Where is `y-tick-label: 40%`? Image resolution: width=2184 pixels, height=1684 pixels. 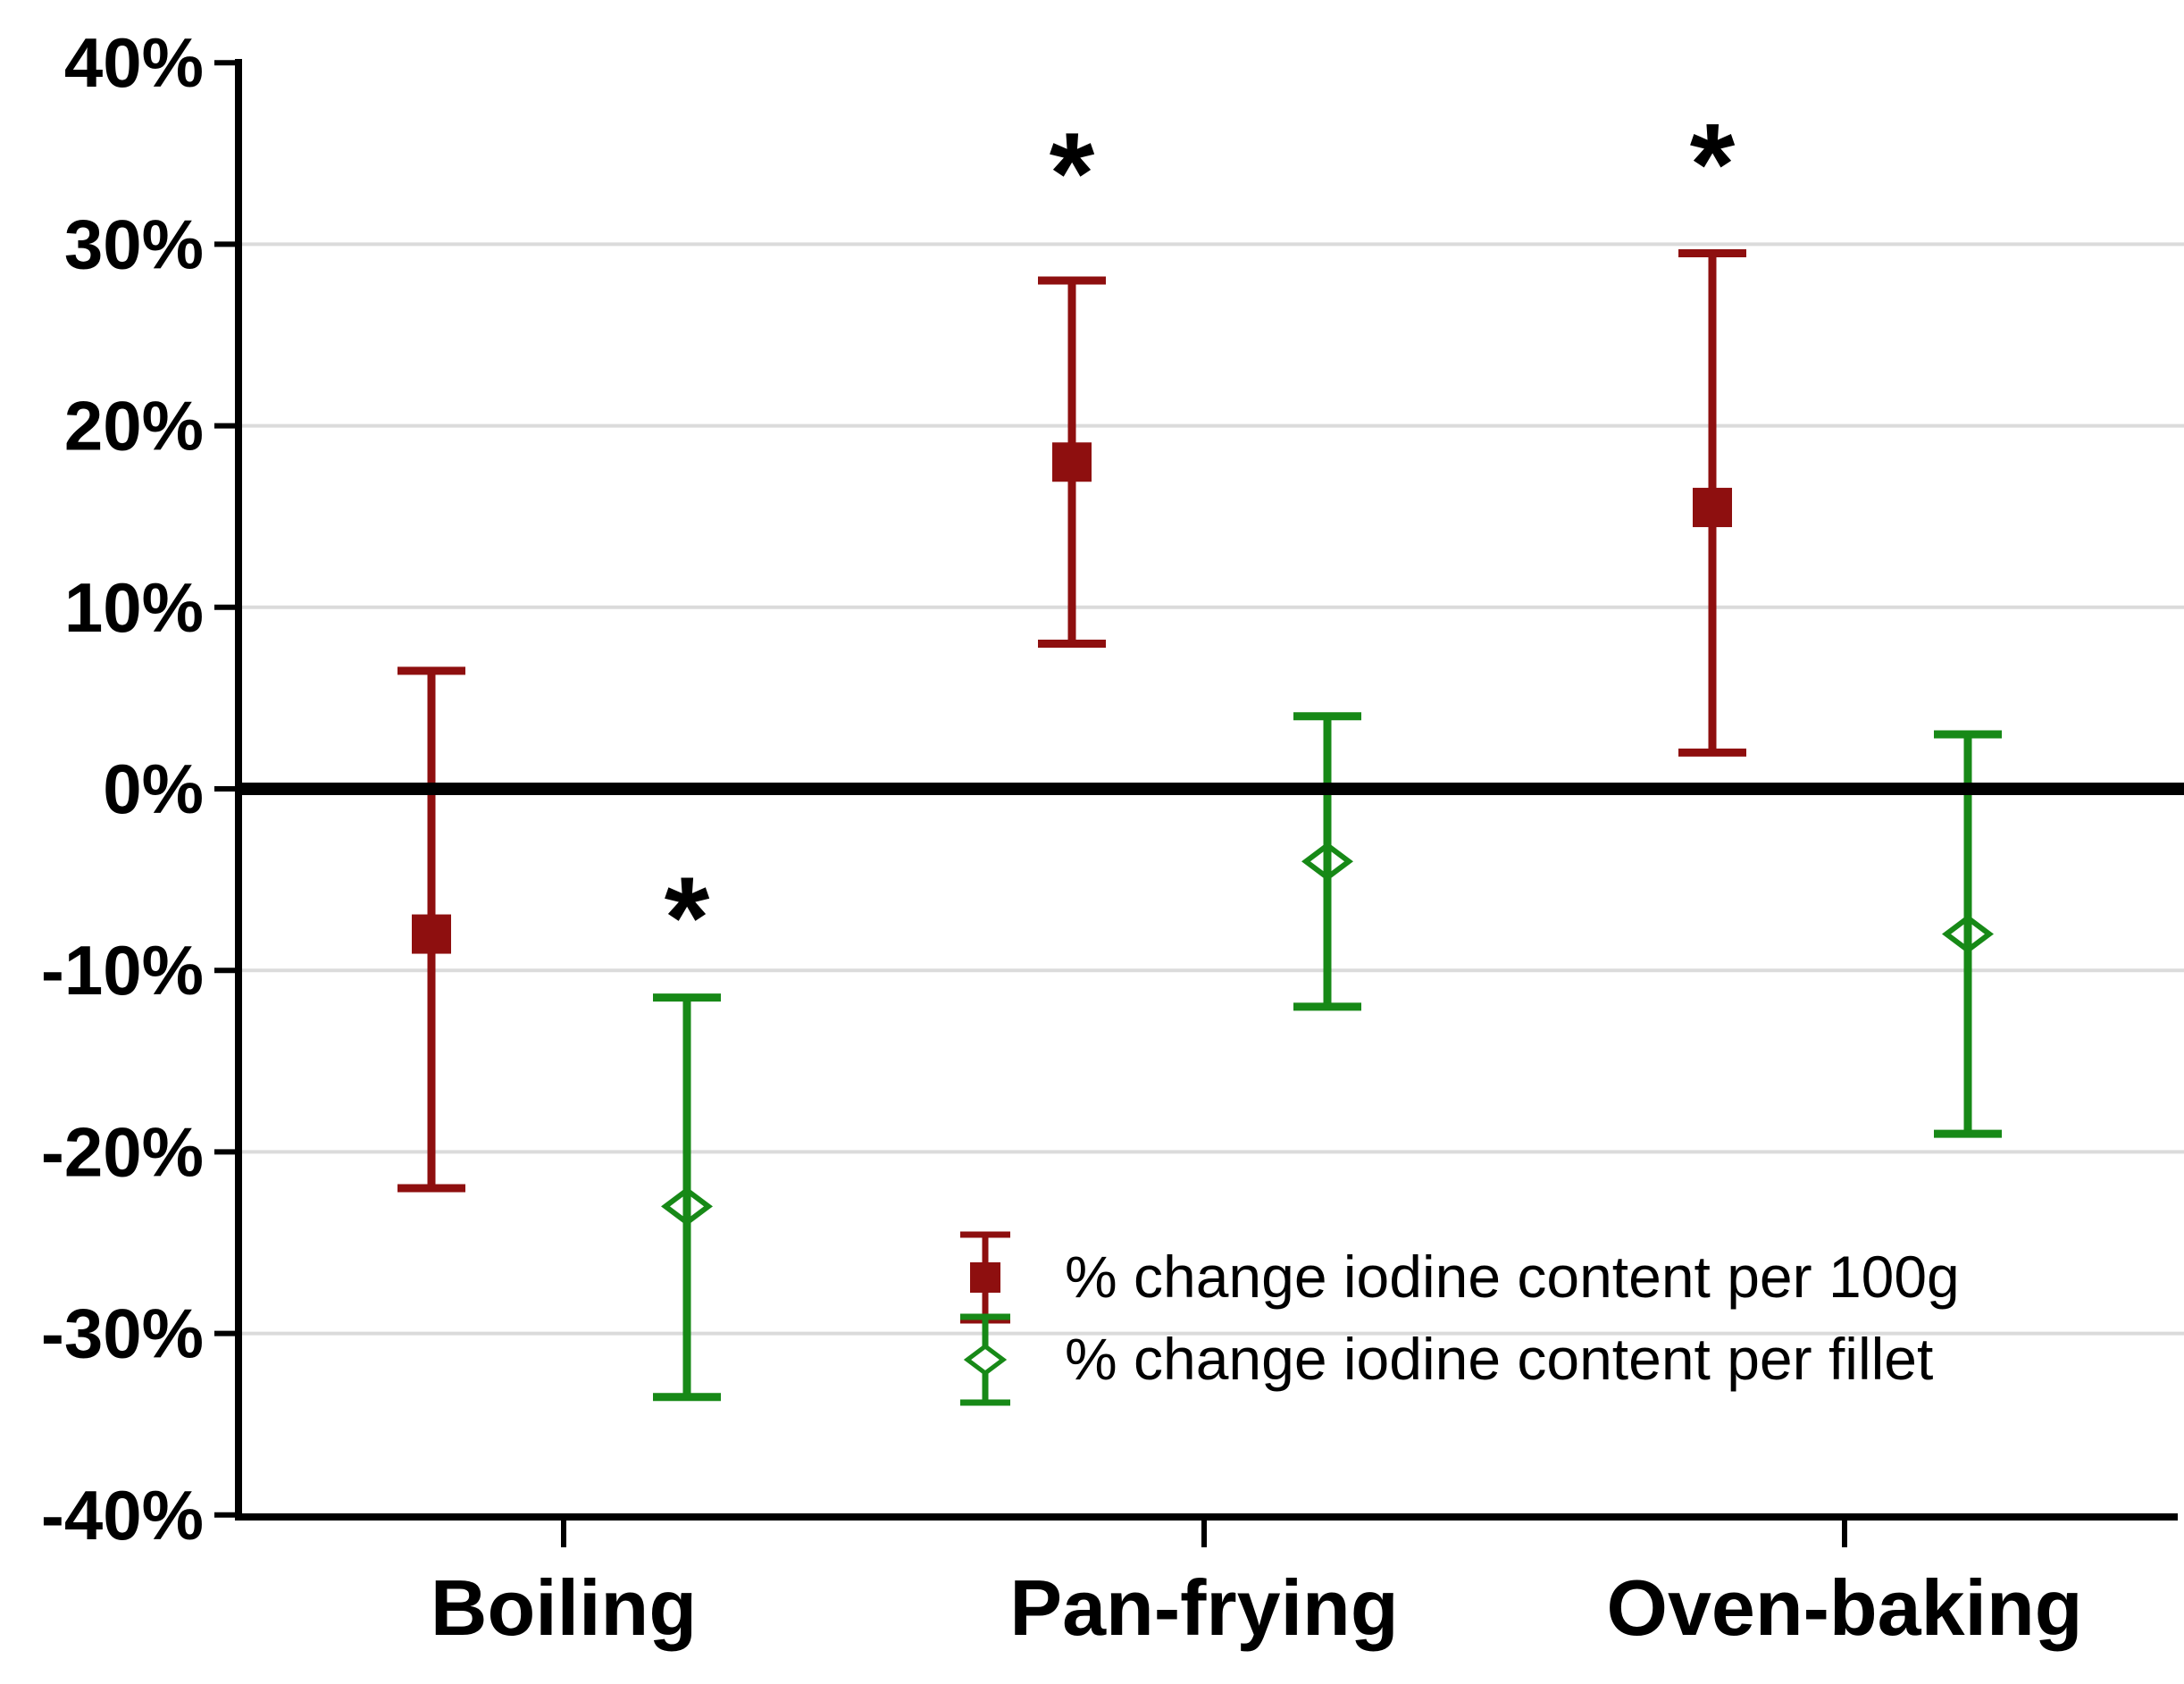
y-tick-label: 40% is located at coordinates (134, 62).